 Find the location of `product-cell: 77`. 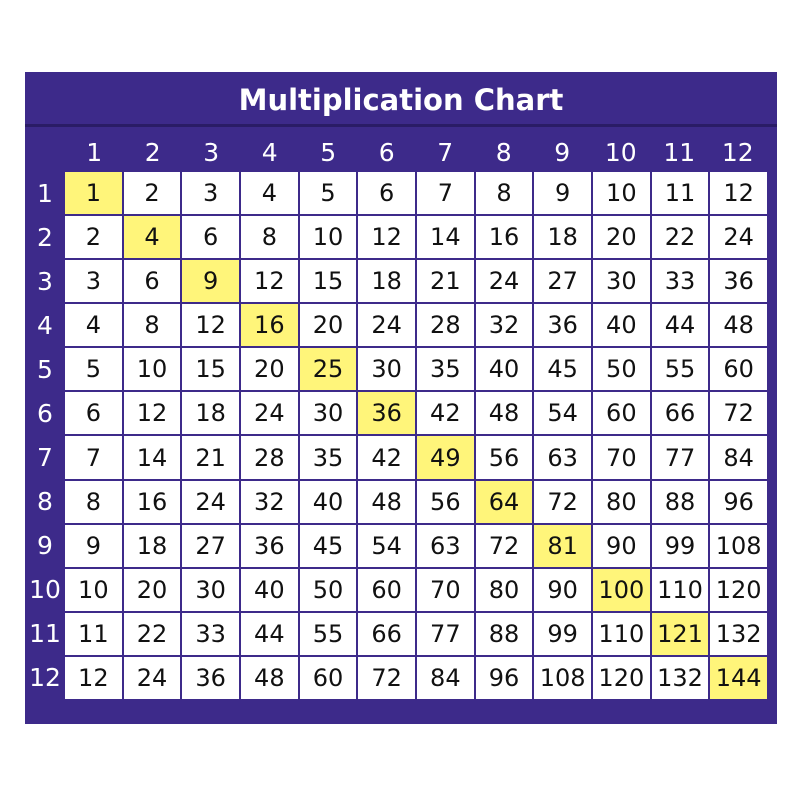

product-cell: 77 is located at coordinates (680, 457).